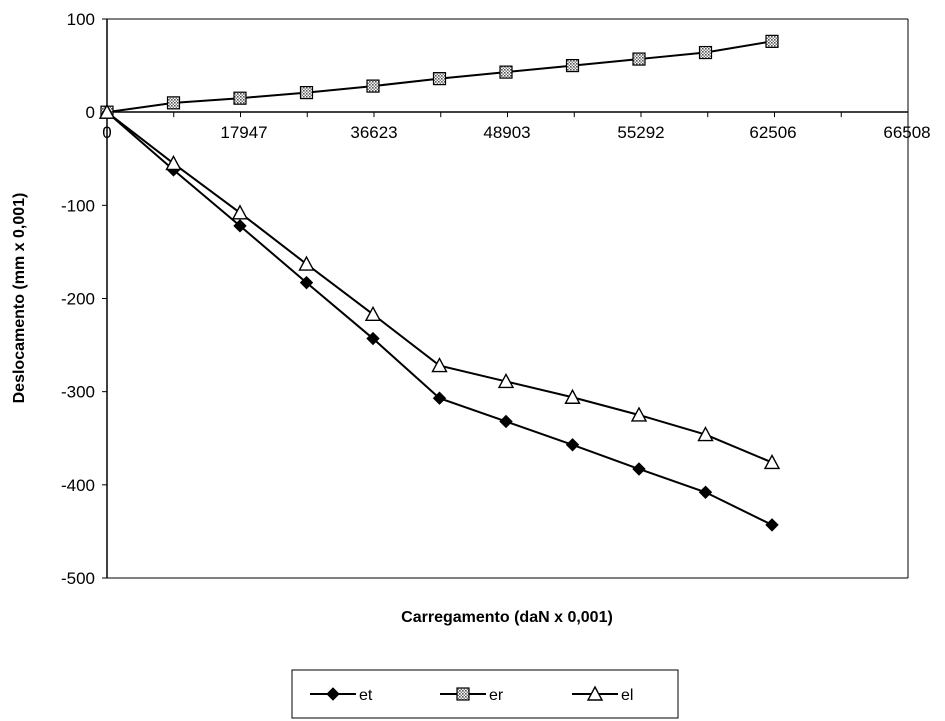  I want to click on y-tick-label: 100, so click(81, 19).